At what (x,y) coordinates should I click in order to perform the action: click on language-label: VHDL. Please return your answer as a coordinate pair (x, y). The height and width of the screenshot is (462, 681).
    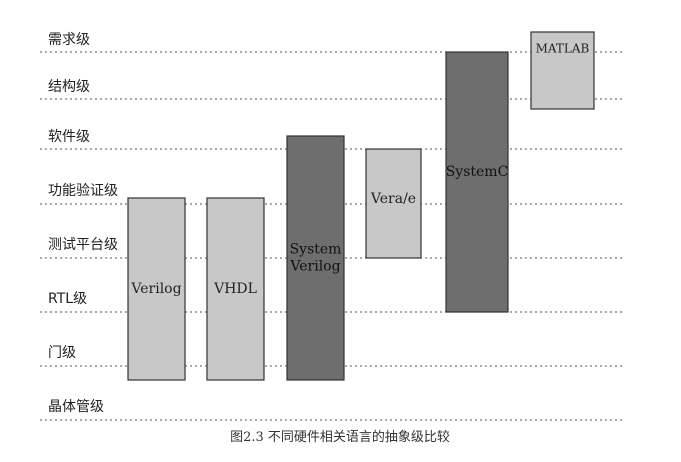
    Looking at the image, I should click on (235, 289).